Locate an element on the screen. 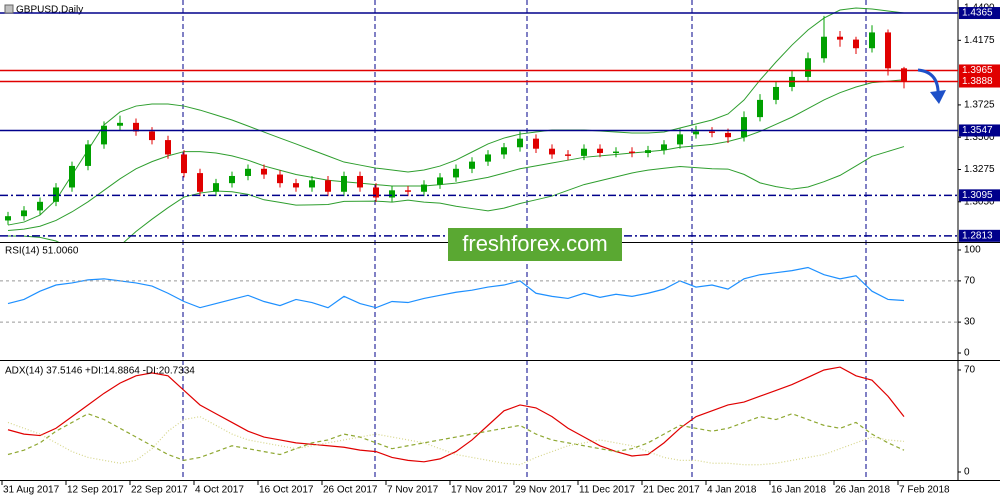 The width and height of the screenshot is (1000, 500). watermark: freshforex.com is located at coordinates (535, 243).